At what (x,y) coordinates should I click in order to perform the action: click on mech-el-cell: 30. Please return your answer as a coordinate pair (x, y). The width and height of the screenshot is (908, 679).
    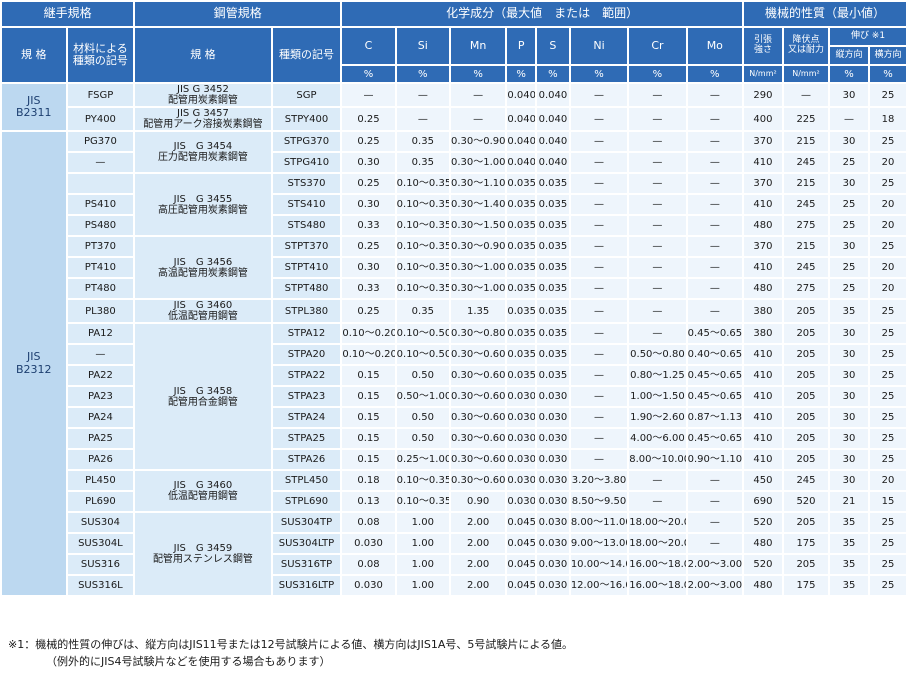
    Looking at the image, I should click on (849, 480).